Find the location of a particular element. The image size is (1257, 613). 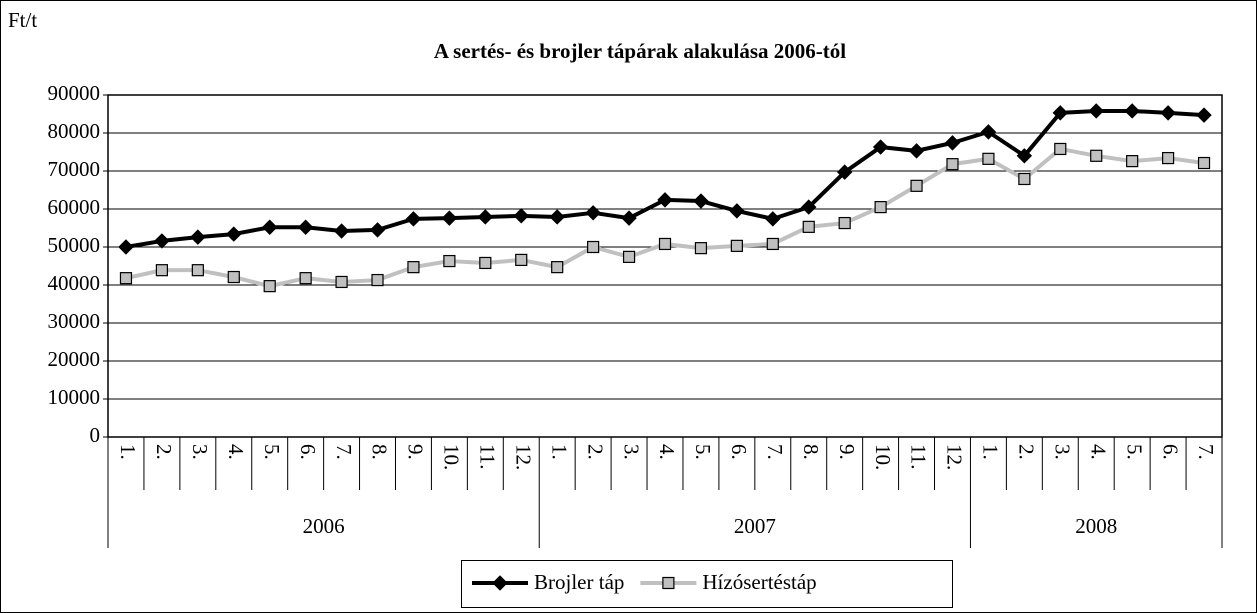

legend-box is located at coordinates (707, 584).